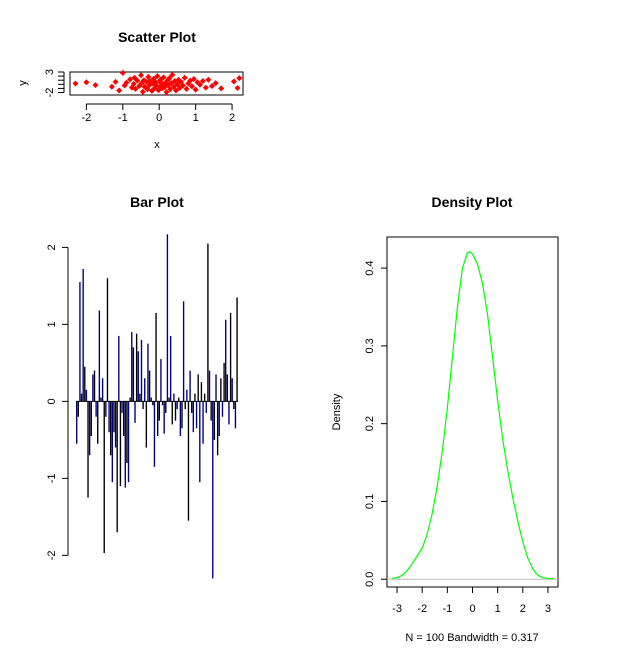 The height and width of the screenshot is (660, 631). Describe the element at coordinates (50, 93) in the screenshot. I see `scatter-y-tick-label: -2` at that location.